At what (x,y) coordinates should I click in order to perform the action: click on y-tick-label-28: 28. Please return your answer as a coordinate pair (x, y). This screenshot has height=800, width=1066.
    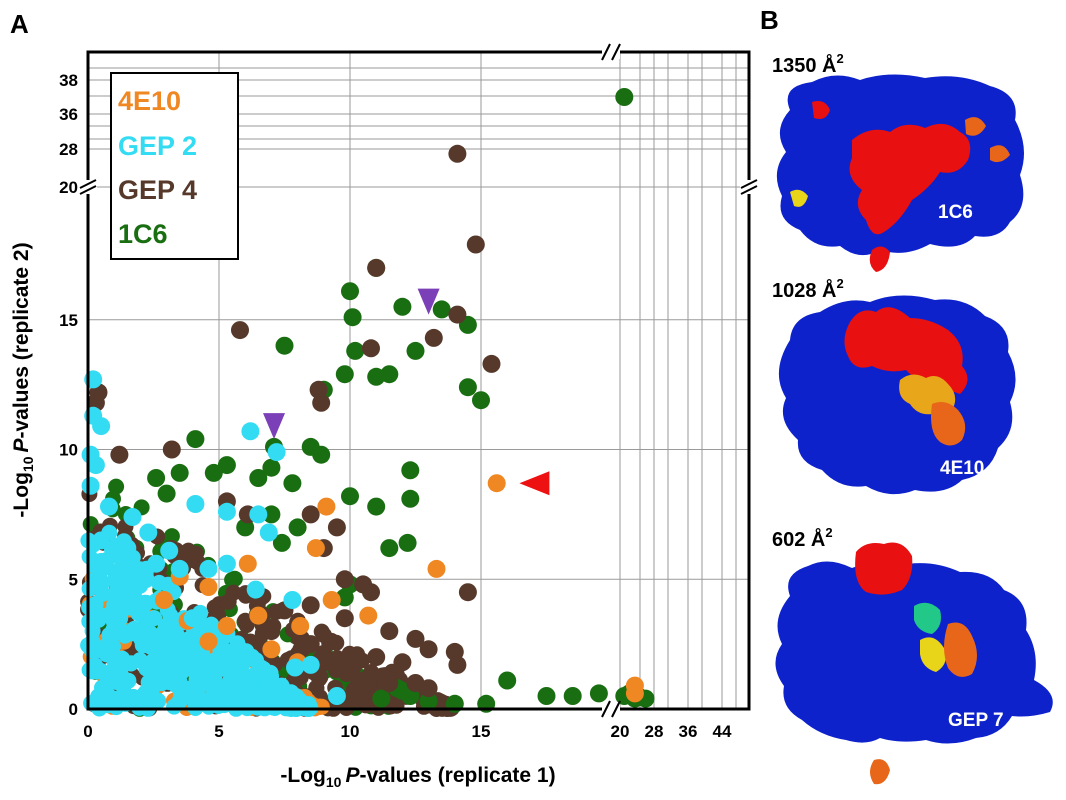
    Looking at the image, I should click on (68, 149).